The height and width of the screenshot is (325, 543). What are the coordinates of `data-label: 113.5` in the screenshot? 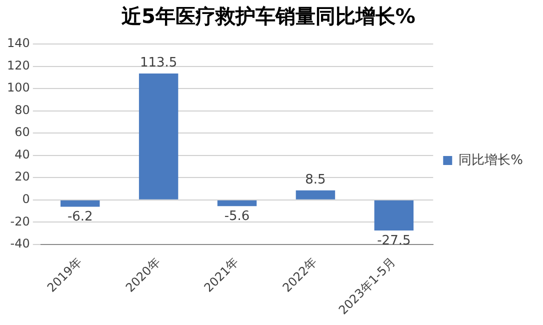 It's located at (159, 62).